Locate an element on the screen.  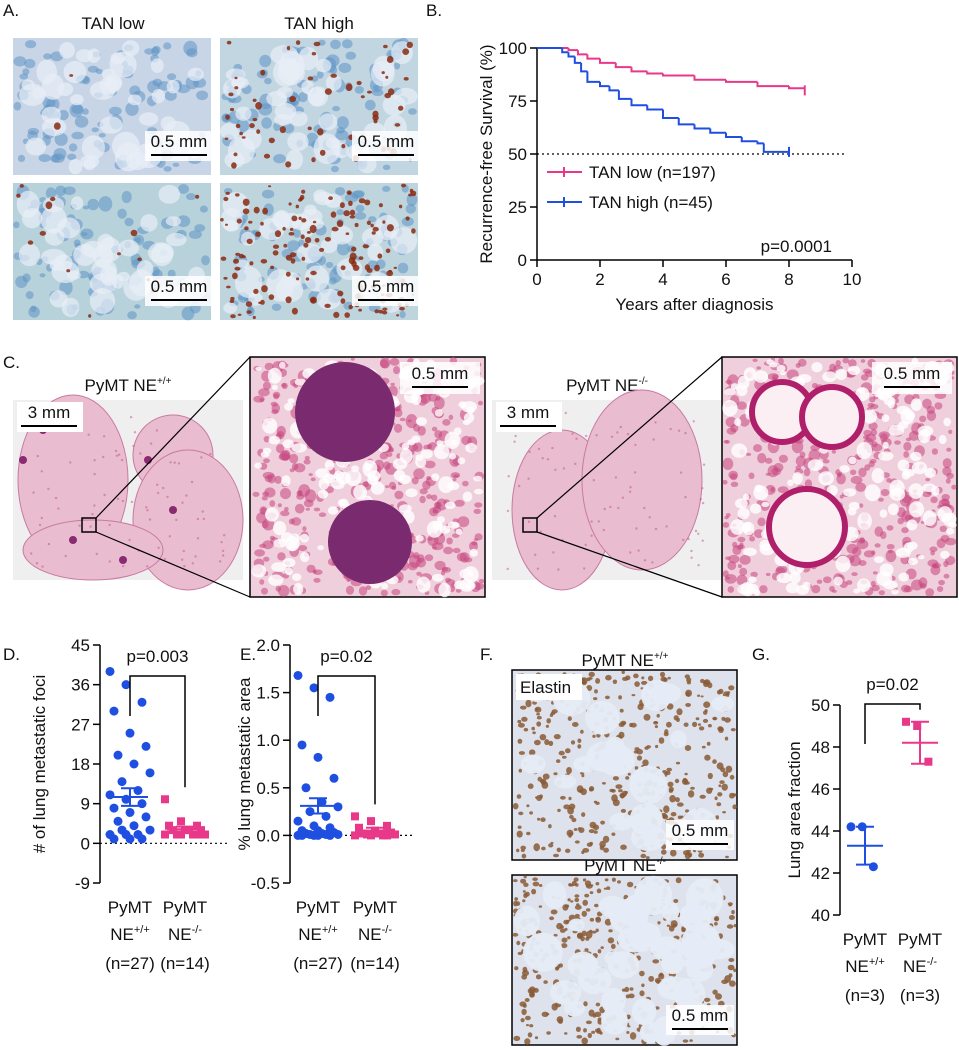
y-tick-label: -0.5 is located at coordinates (265, 883).